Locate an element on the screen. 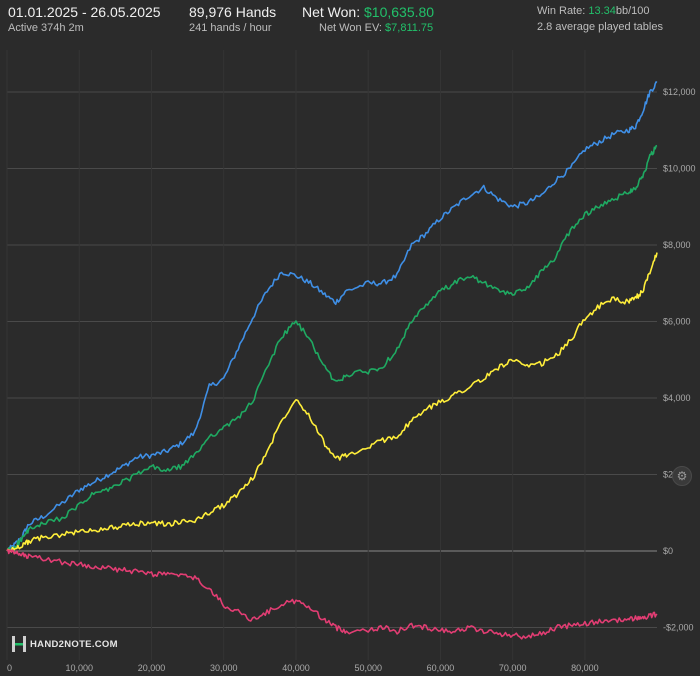 The image size is (700, 676). x-tick-label-3: 30,000 is located at coordinates (224, 668).